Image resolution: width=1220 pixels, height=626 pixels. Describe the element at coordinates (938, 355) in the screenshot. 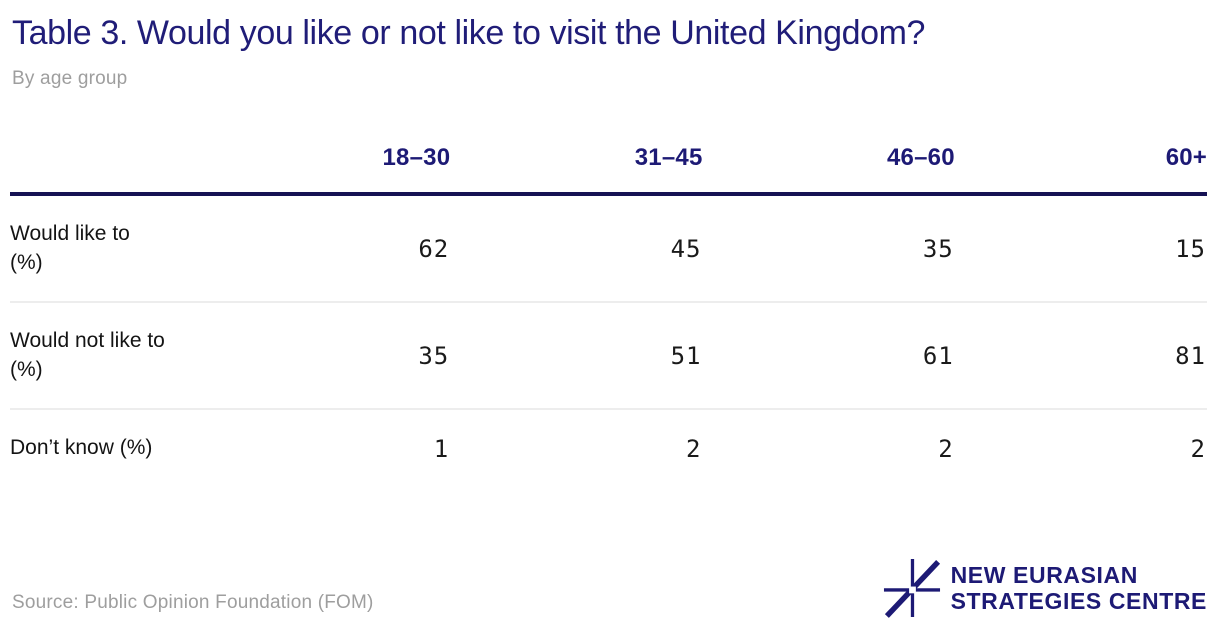

I see `cell-value: 61` at that location.